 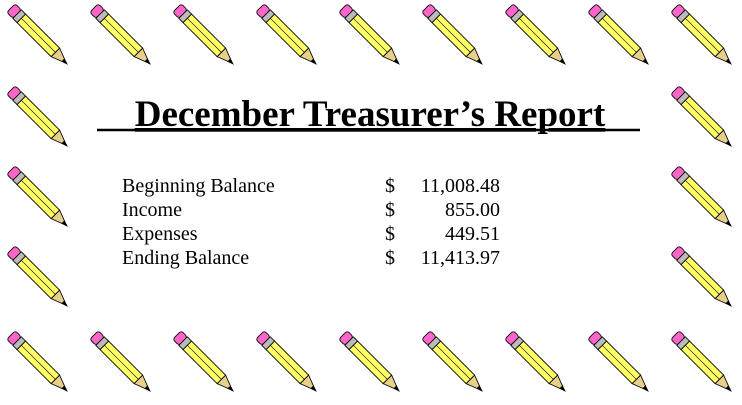 What do you see at coordinates (472, 234) in the screenshot?
I see `row-amount: 449.51` at bounding box center [472, 234].